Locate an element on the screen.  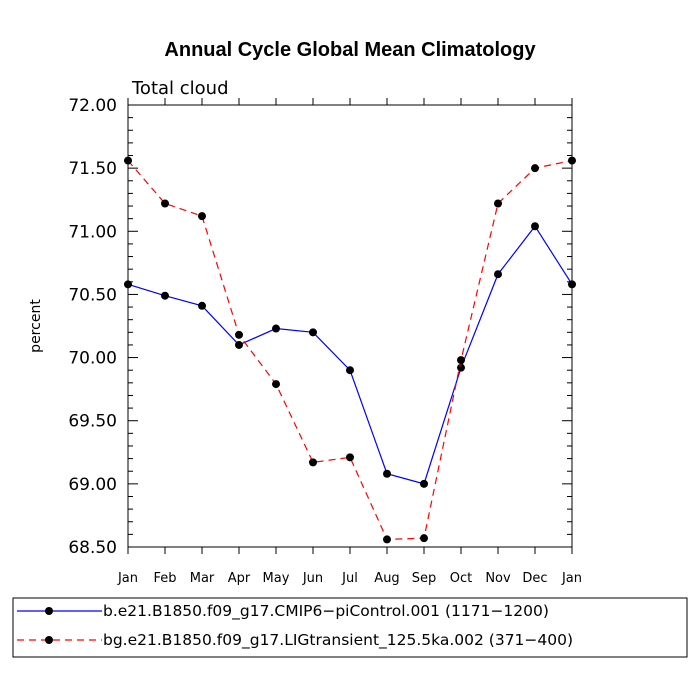
x-tick-label: Dec is located at coordinates (534, 578).